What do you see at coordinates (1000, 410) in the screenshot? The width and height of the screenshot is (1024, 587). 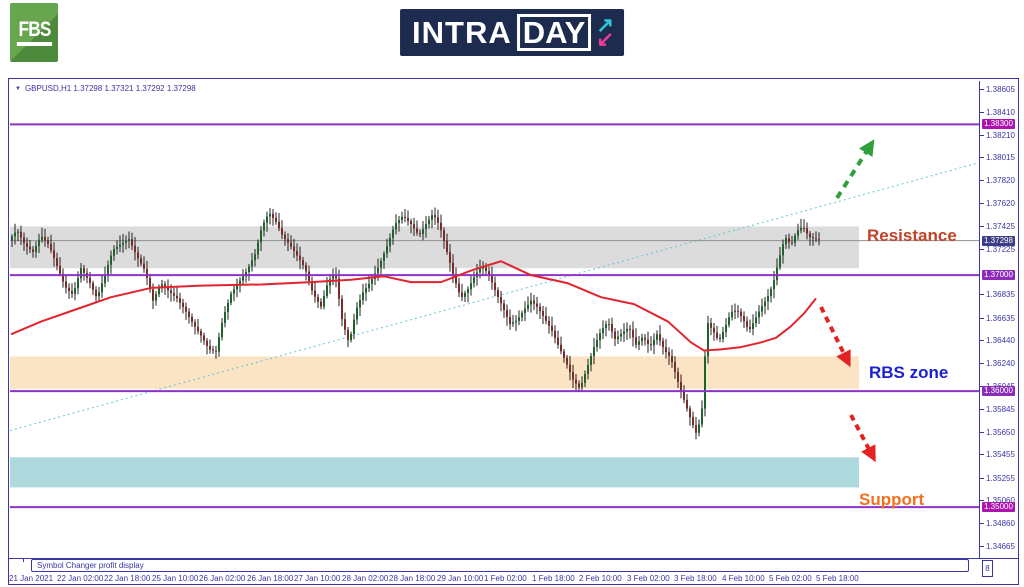 I see `price-tick-label: 1.35845` at bounding box center [1000, 410].